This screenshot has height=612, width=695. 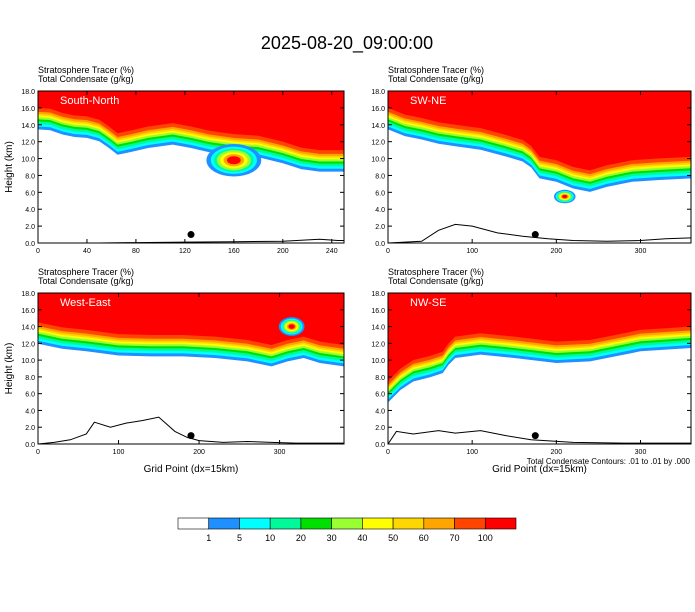 What do you see at coordinates (301, 538) in the screenshot?
I see `colorbar-label: 20` at bounding box center [301, 538].